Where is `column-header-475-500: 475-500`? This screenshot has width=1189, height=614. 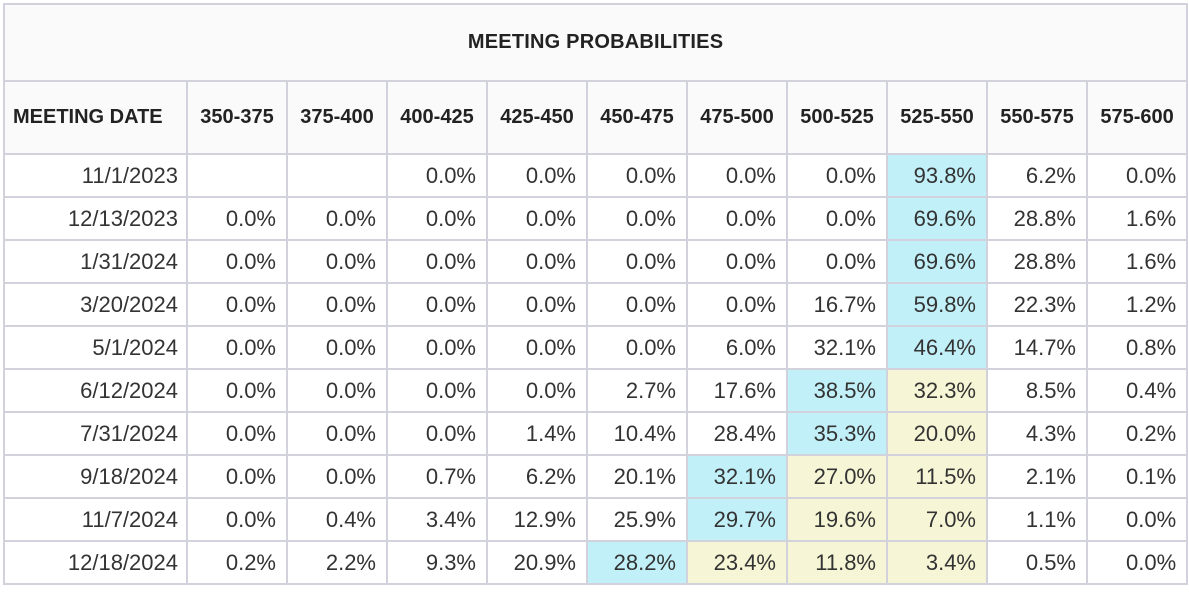 column-header-475-500: 475-500 is located at coordinates (737, 117).